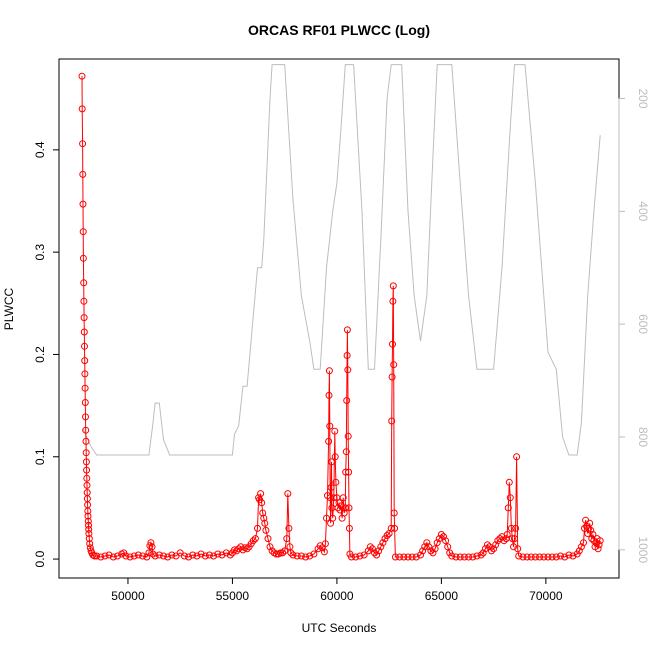  I want to click on y-axis: 0.0 0.1 0.2 0.3 0.4, so click(46, 354).